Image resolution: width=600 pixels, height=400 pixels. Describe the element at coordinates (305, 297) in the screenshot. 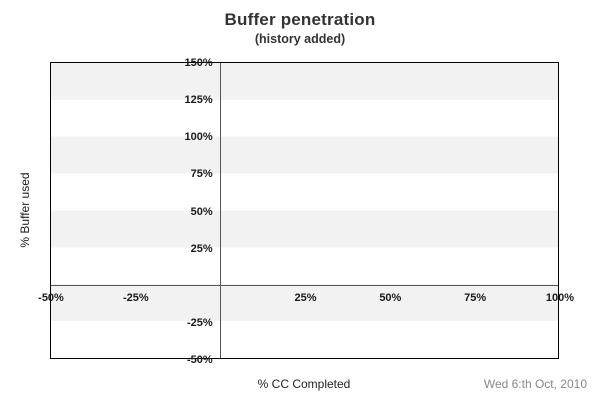

I see `x-tick-label: 25%` at that location.